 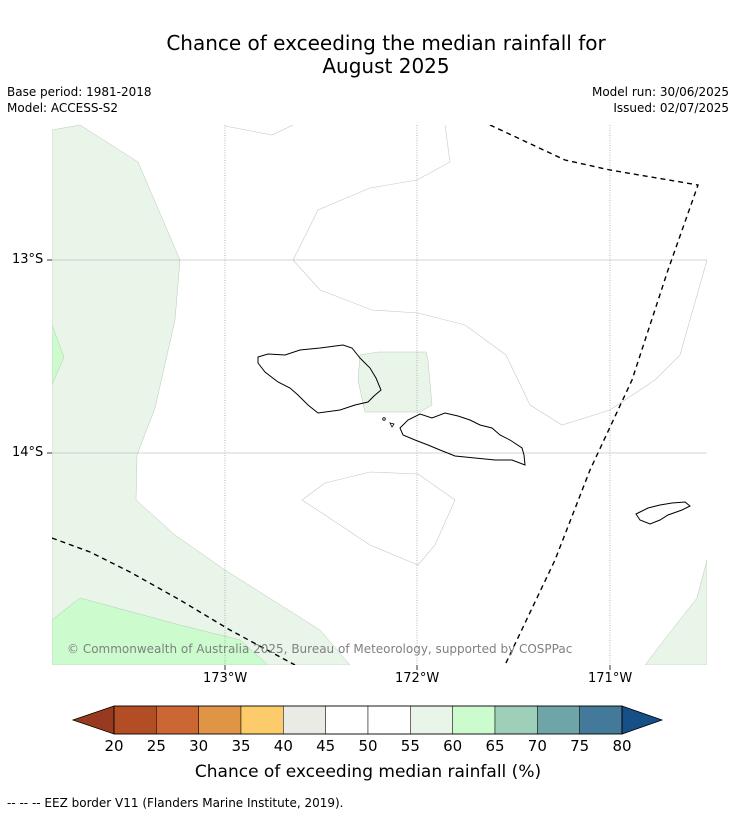 What do you see at coordinates (225, 678) in the screenshot?
I see `lon-label-173w: 173°W` at bounding box center [225, 678].